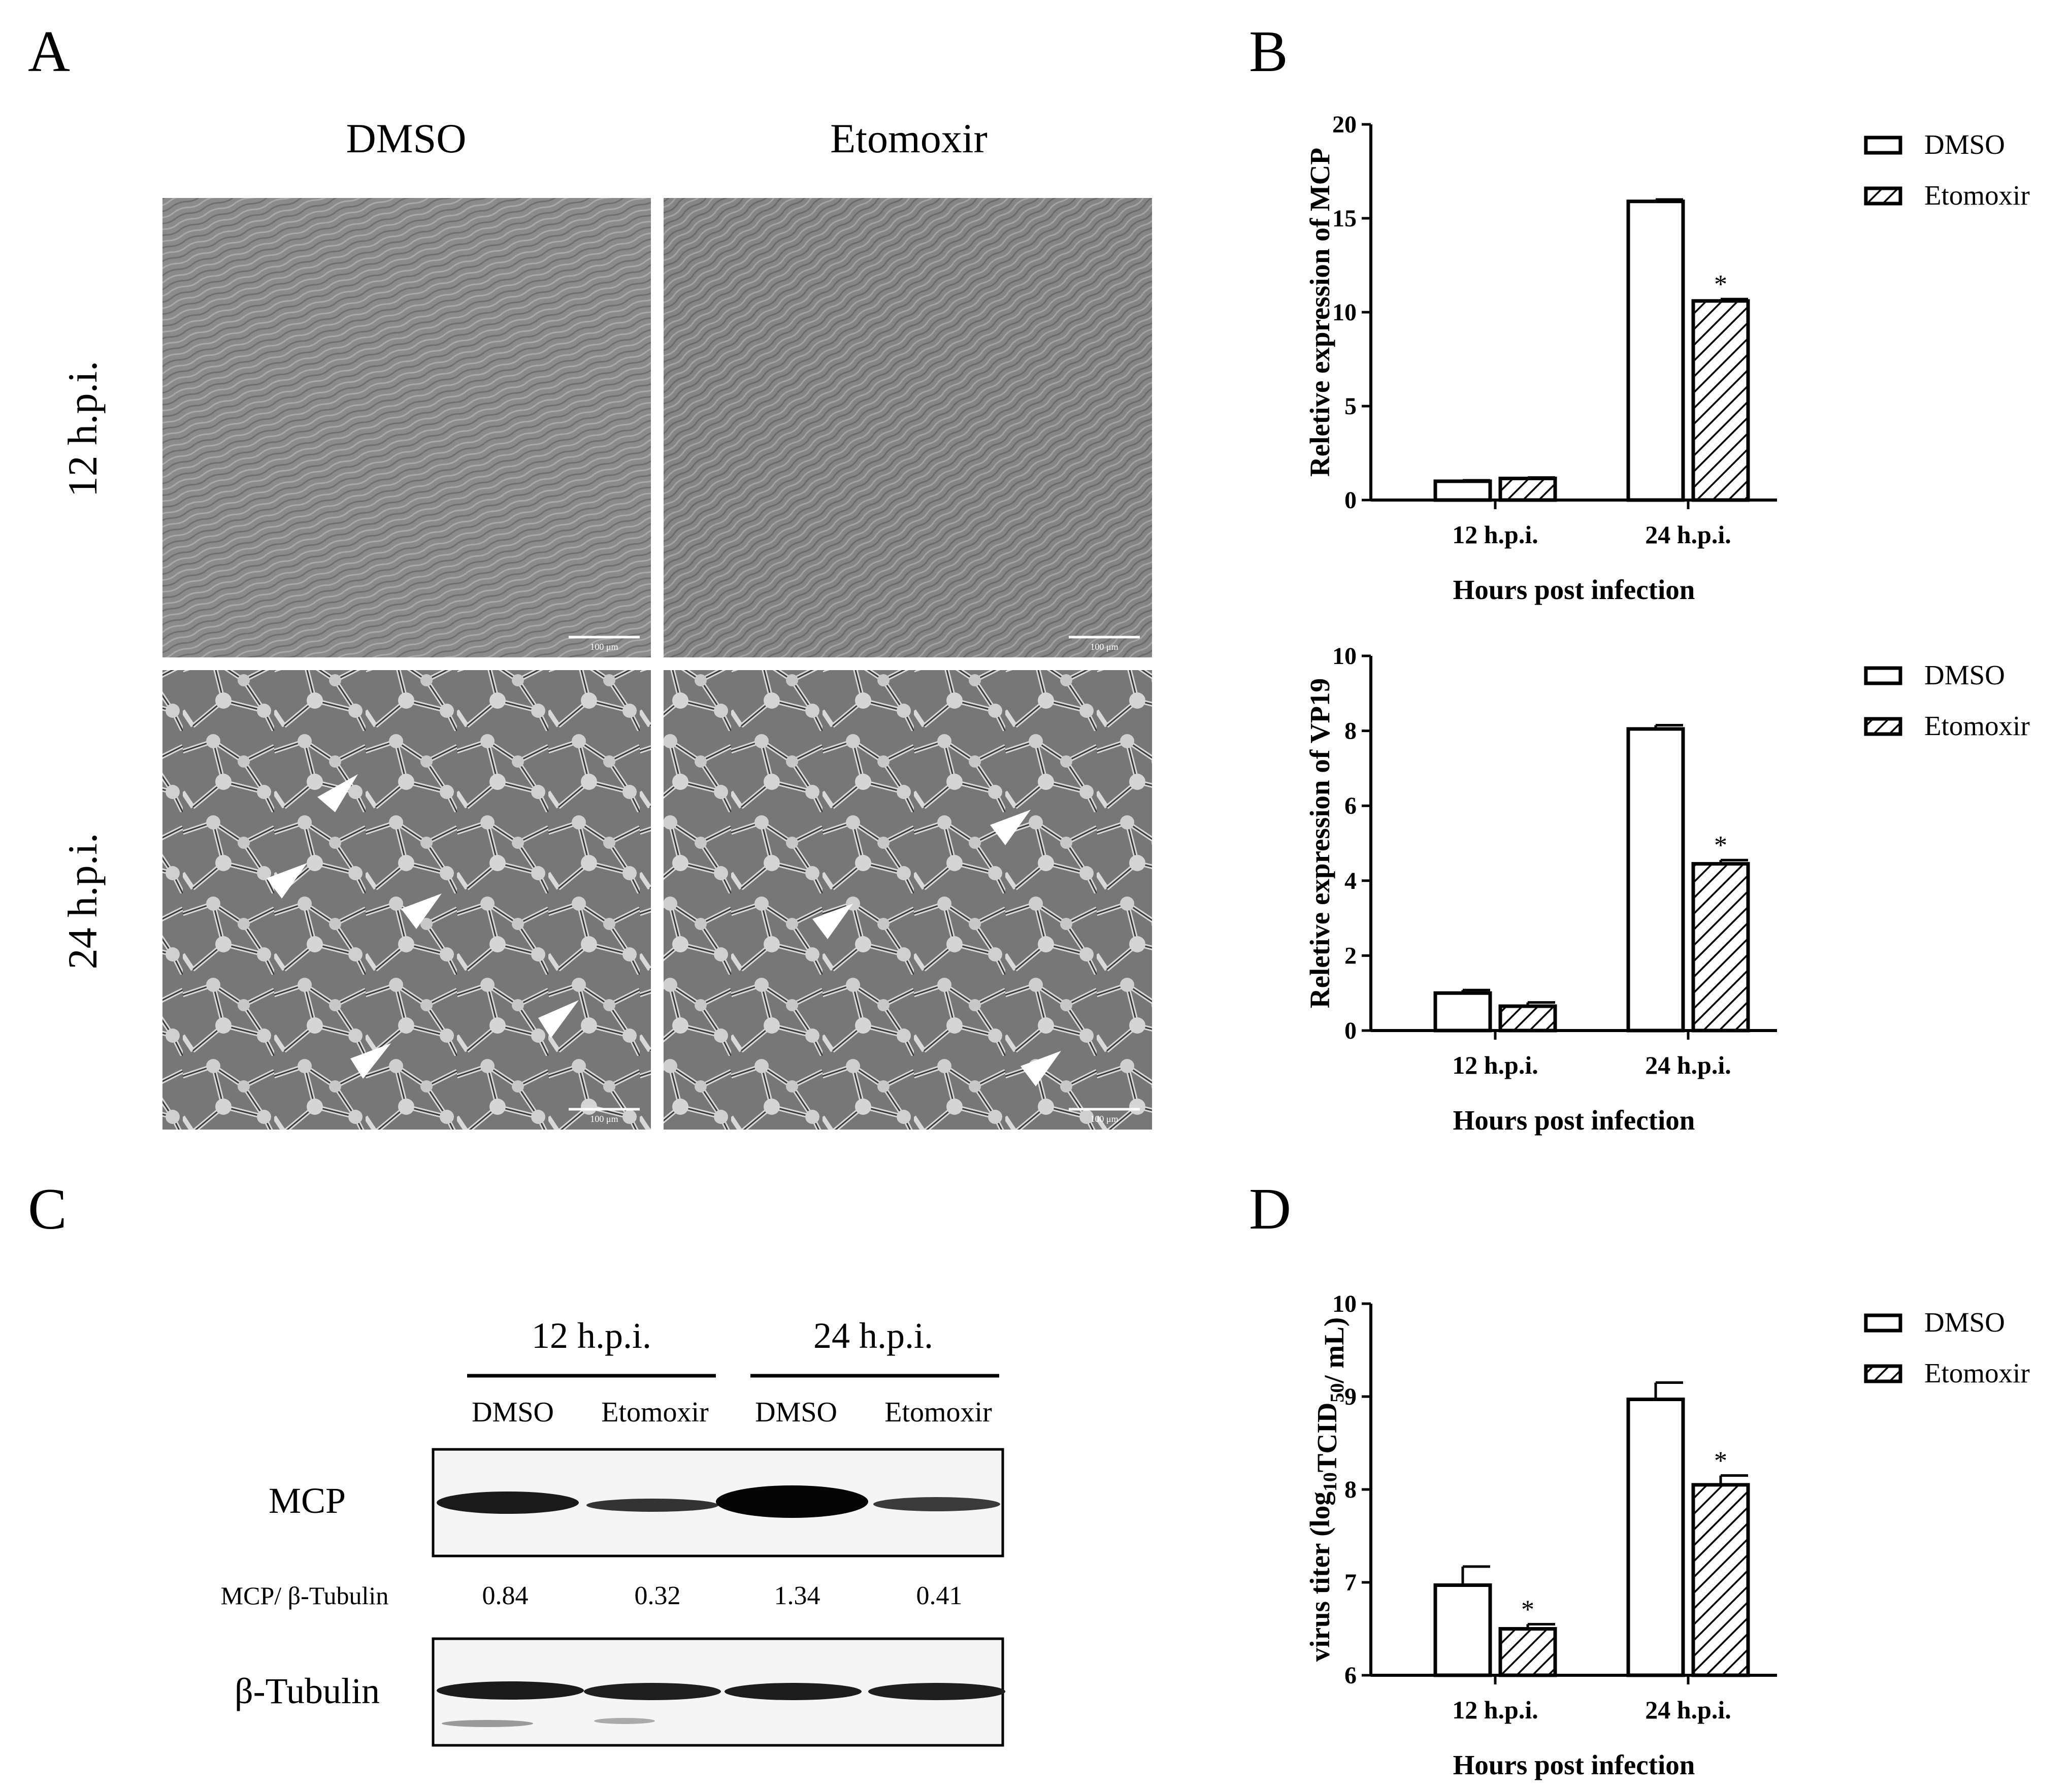 This screenshot has height=1790, width=2072. Describe the element at coordinates (873, 1335) in the screenshot. I see `blot-header-24h: 24 h.p.i.` at that location.